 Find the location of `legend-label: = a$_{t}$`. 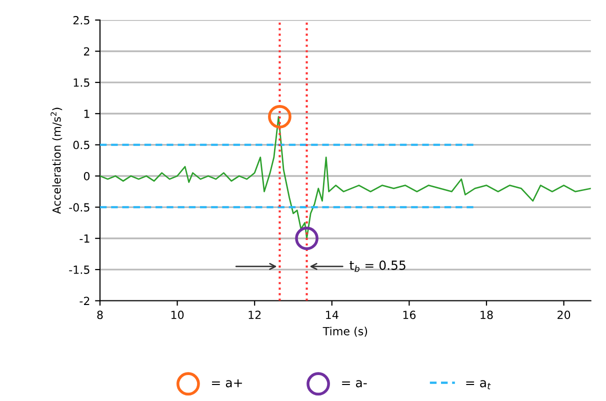

legend-label: = a$_{t}$ is located at coordinates (478, 385).